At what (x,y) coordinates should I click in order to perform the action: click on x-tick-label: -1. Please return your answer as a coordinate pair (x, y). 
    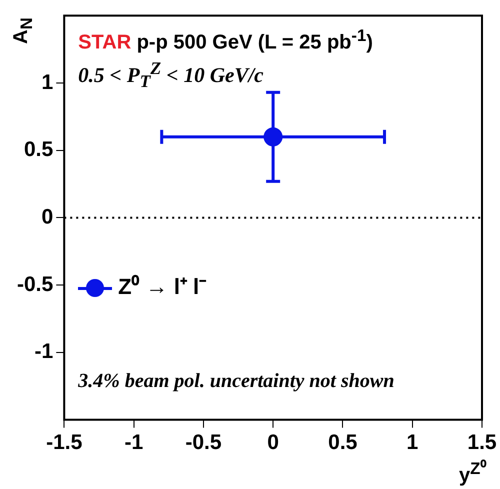
    Looking at the image, I should click on (134, 442).